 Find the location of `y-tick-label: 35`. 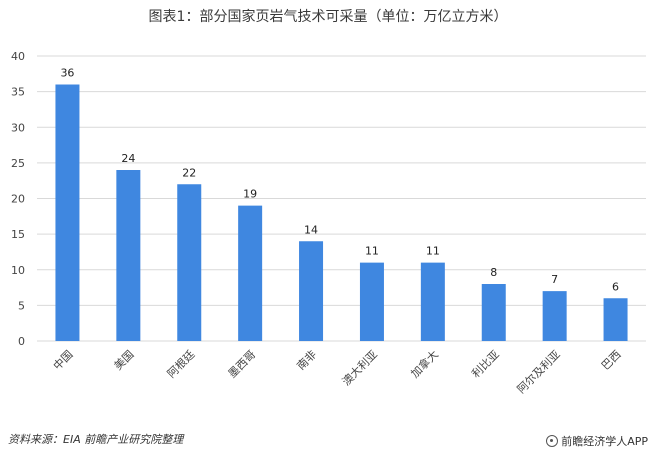

y-tick-label: 35 is located at coordinates (18, 92).